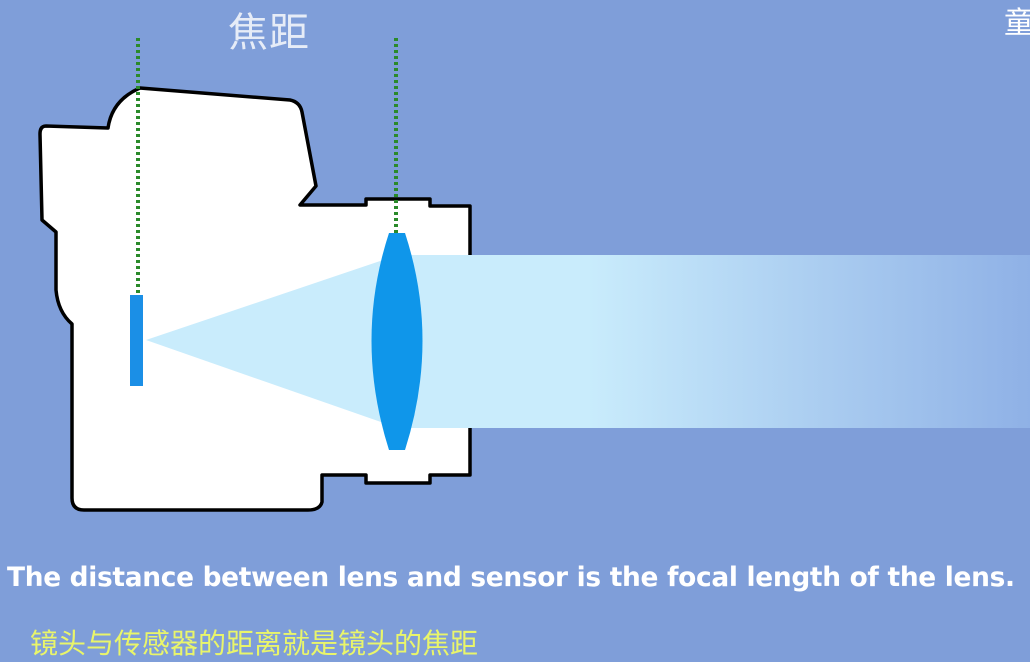 The image size is (1030, 662). What do you see at coordinates (136, 340) in the screenshot?
I see `image-sensor` at bounding box center [136, 340].